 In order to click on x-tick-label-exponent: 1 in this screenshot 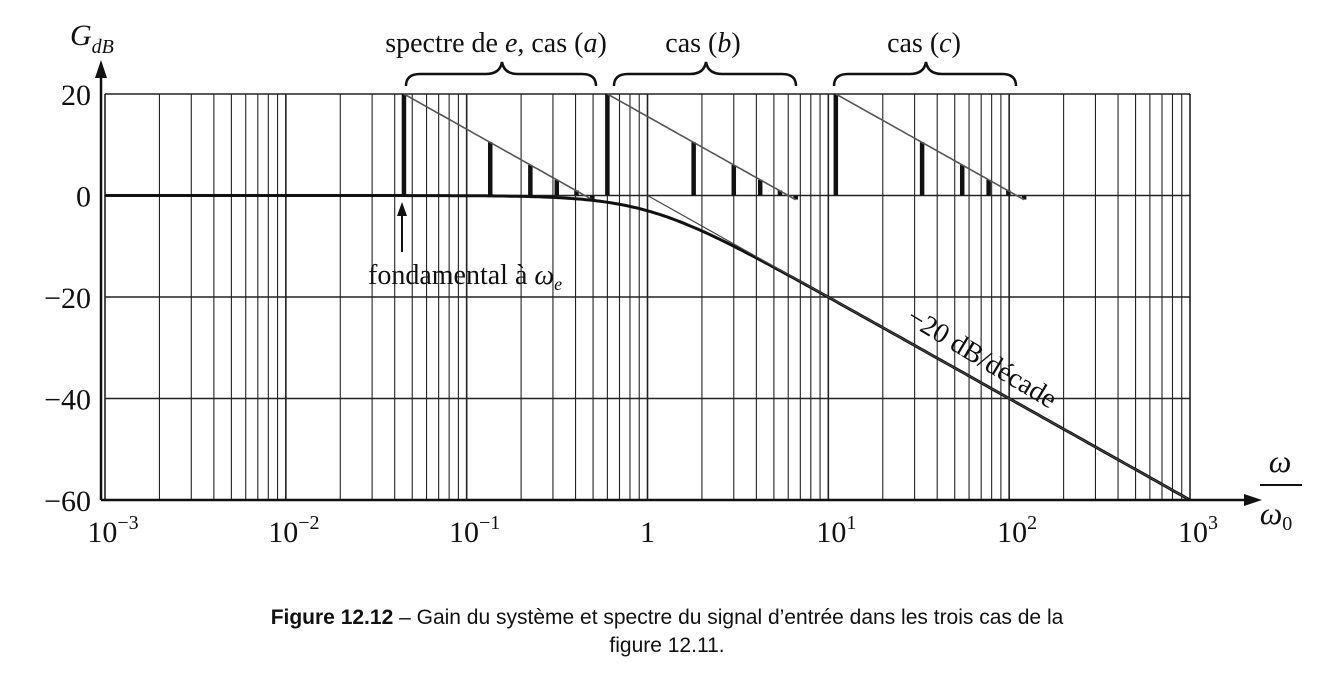, I will do `click(851, 523)`.